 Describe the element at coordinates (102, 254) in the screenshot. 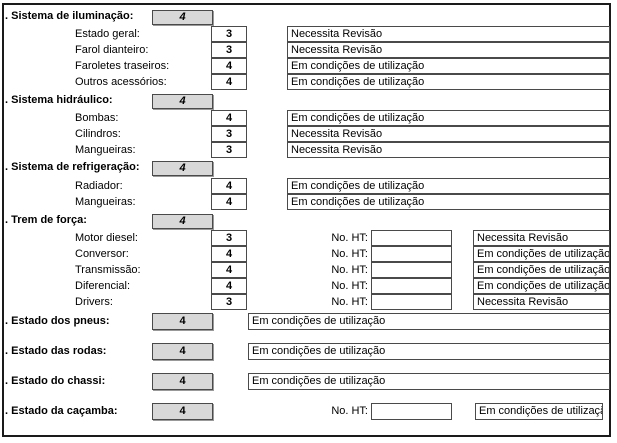

I see `item-label: Conversor:` at that location.